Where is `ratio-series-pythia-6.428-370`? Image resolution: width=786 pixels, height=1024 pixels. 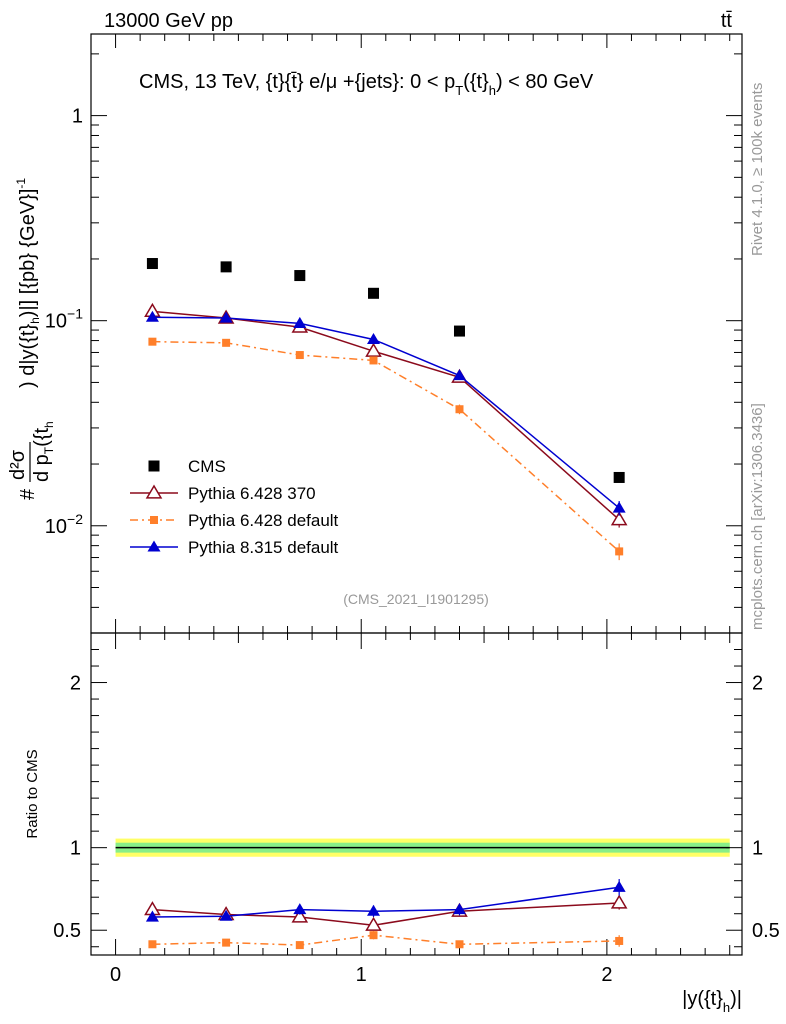 ratio-series-pythia-6.428-370 is located at coordinates (386, 912).